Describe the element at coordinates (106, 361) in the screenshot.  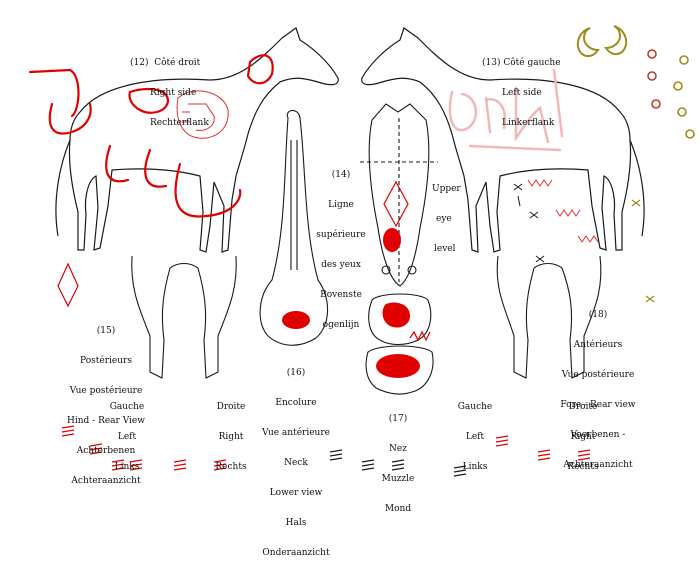
I see `label-hind-rear-line: Postérieurs` at that location.